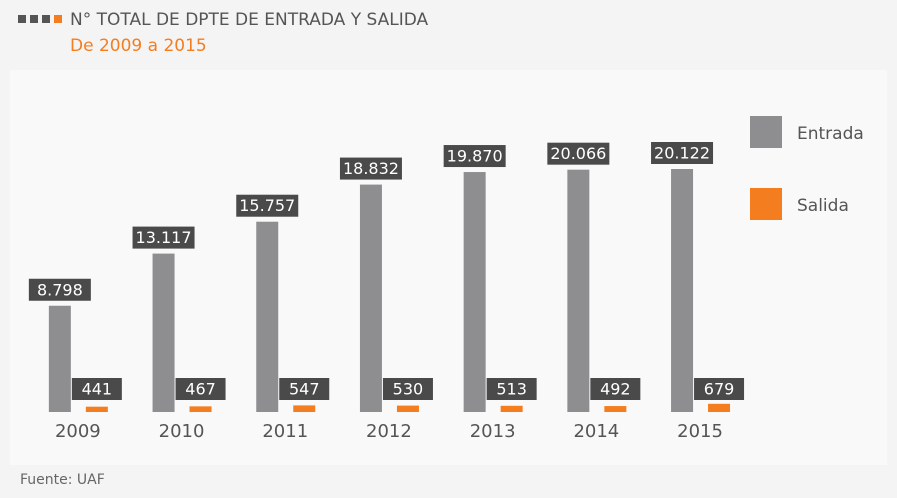 The width and height of the screenshot is (897, 498). I want to click on x-tick-label: 2012, so click(389, 431).